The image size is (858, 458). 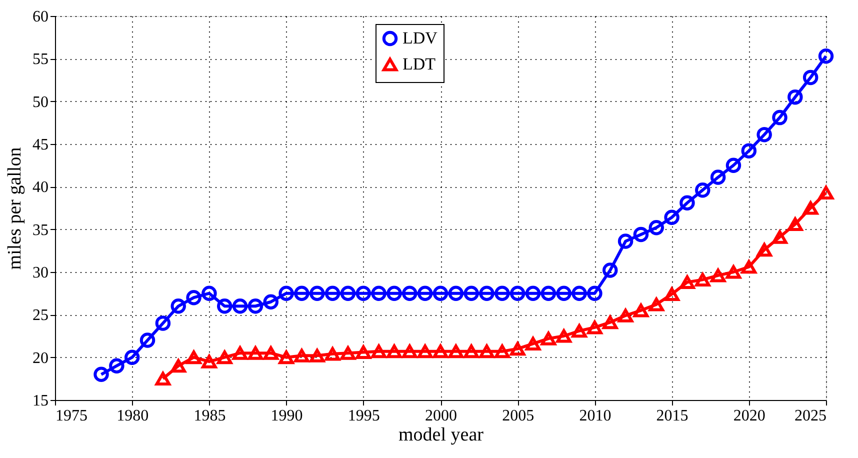 What do you see at coordinates (15, 208) in the screenshot?
I see `y-axis-title: miles per gallon` at bounding box center [15, 208].